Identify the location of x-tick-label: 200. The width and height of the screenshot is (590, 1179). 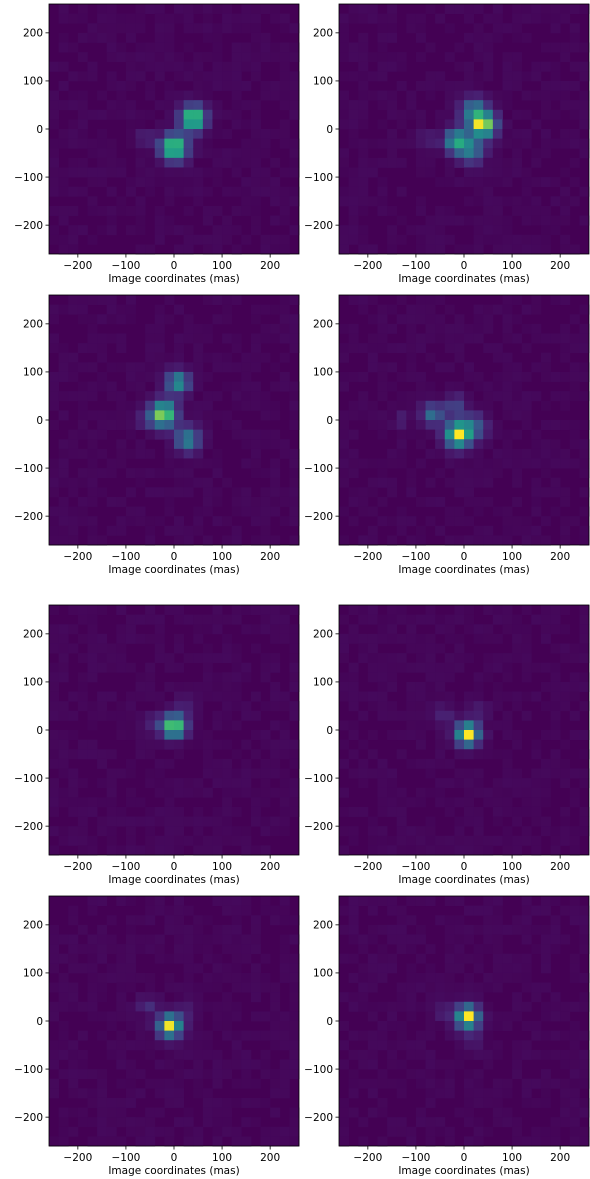
(560, 557).